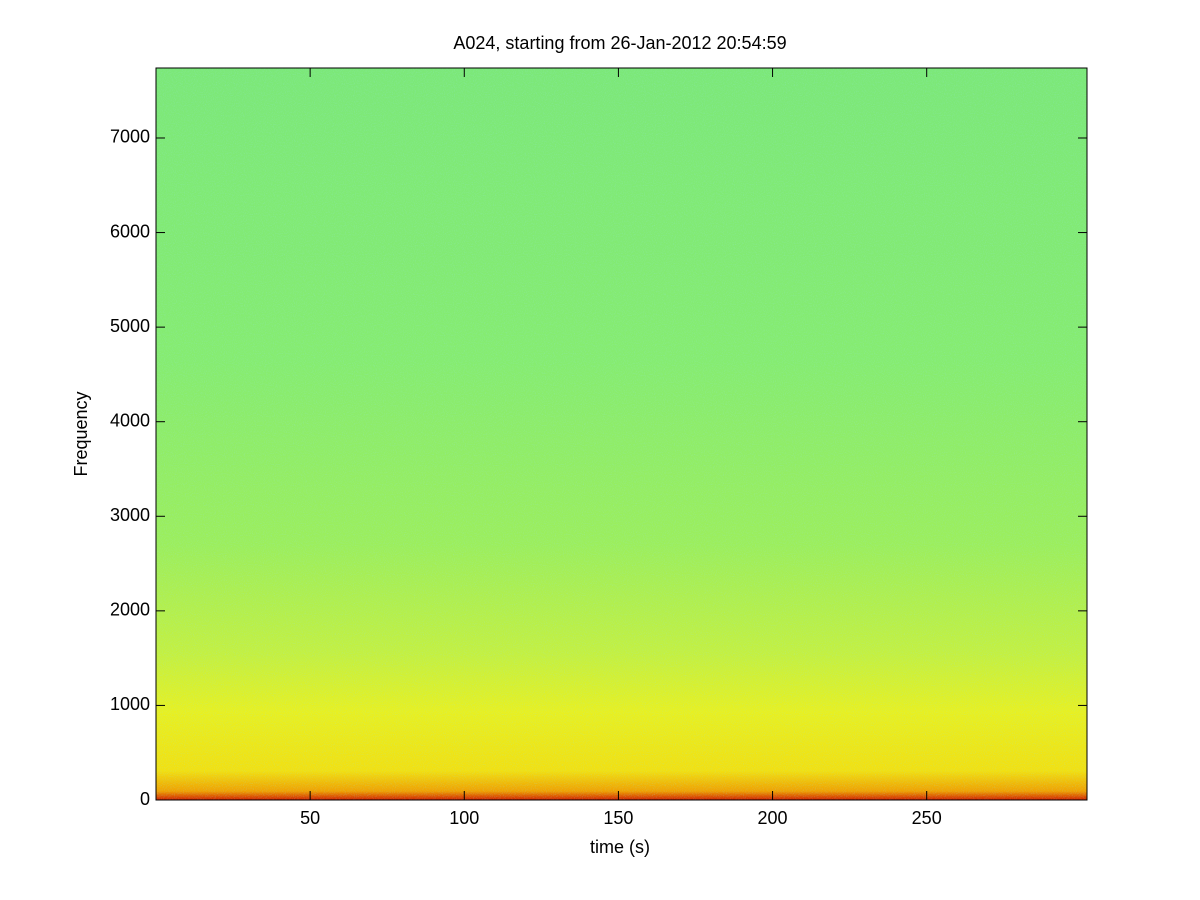  What do you see at coordinates (130, 515) in the screenshot?
I see `y-tick-label: 3000` at bounding box center [130, 515].